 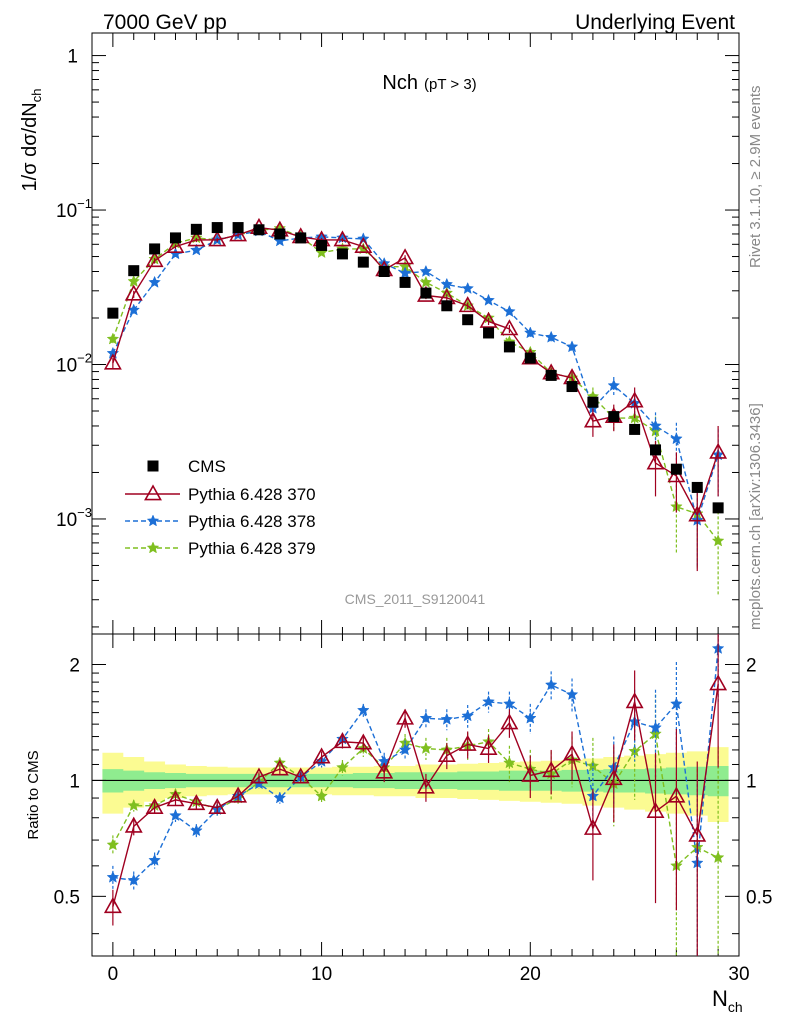 I want to click on legend-label: Pythia 6.428 370, so click(x=252, y=494).